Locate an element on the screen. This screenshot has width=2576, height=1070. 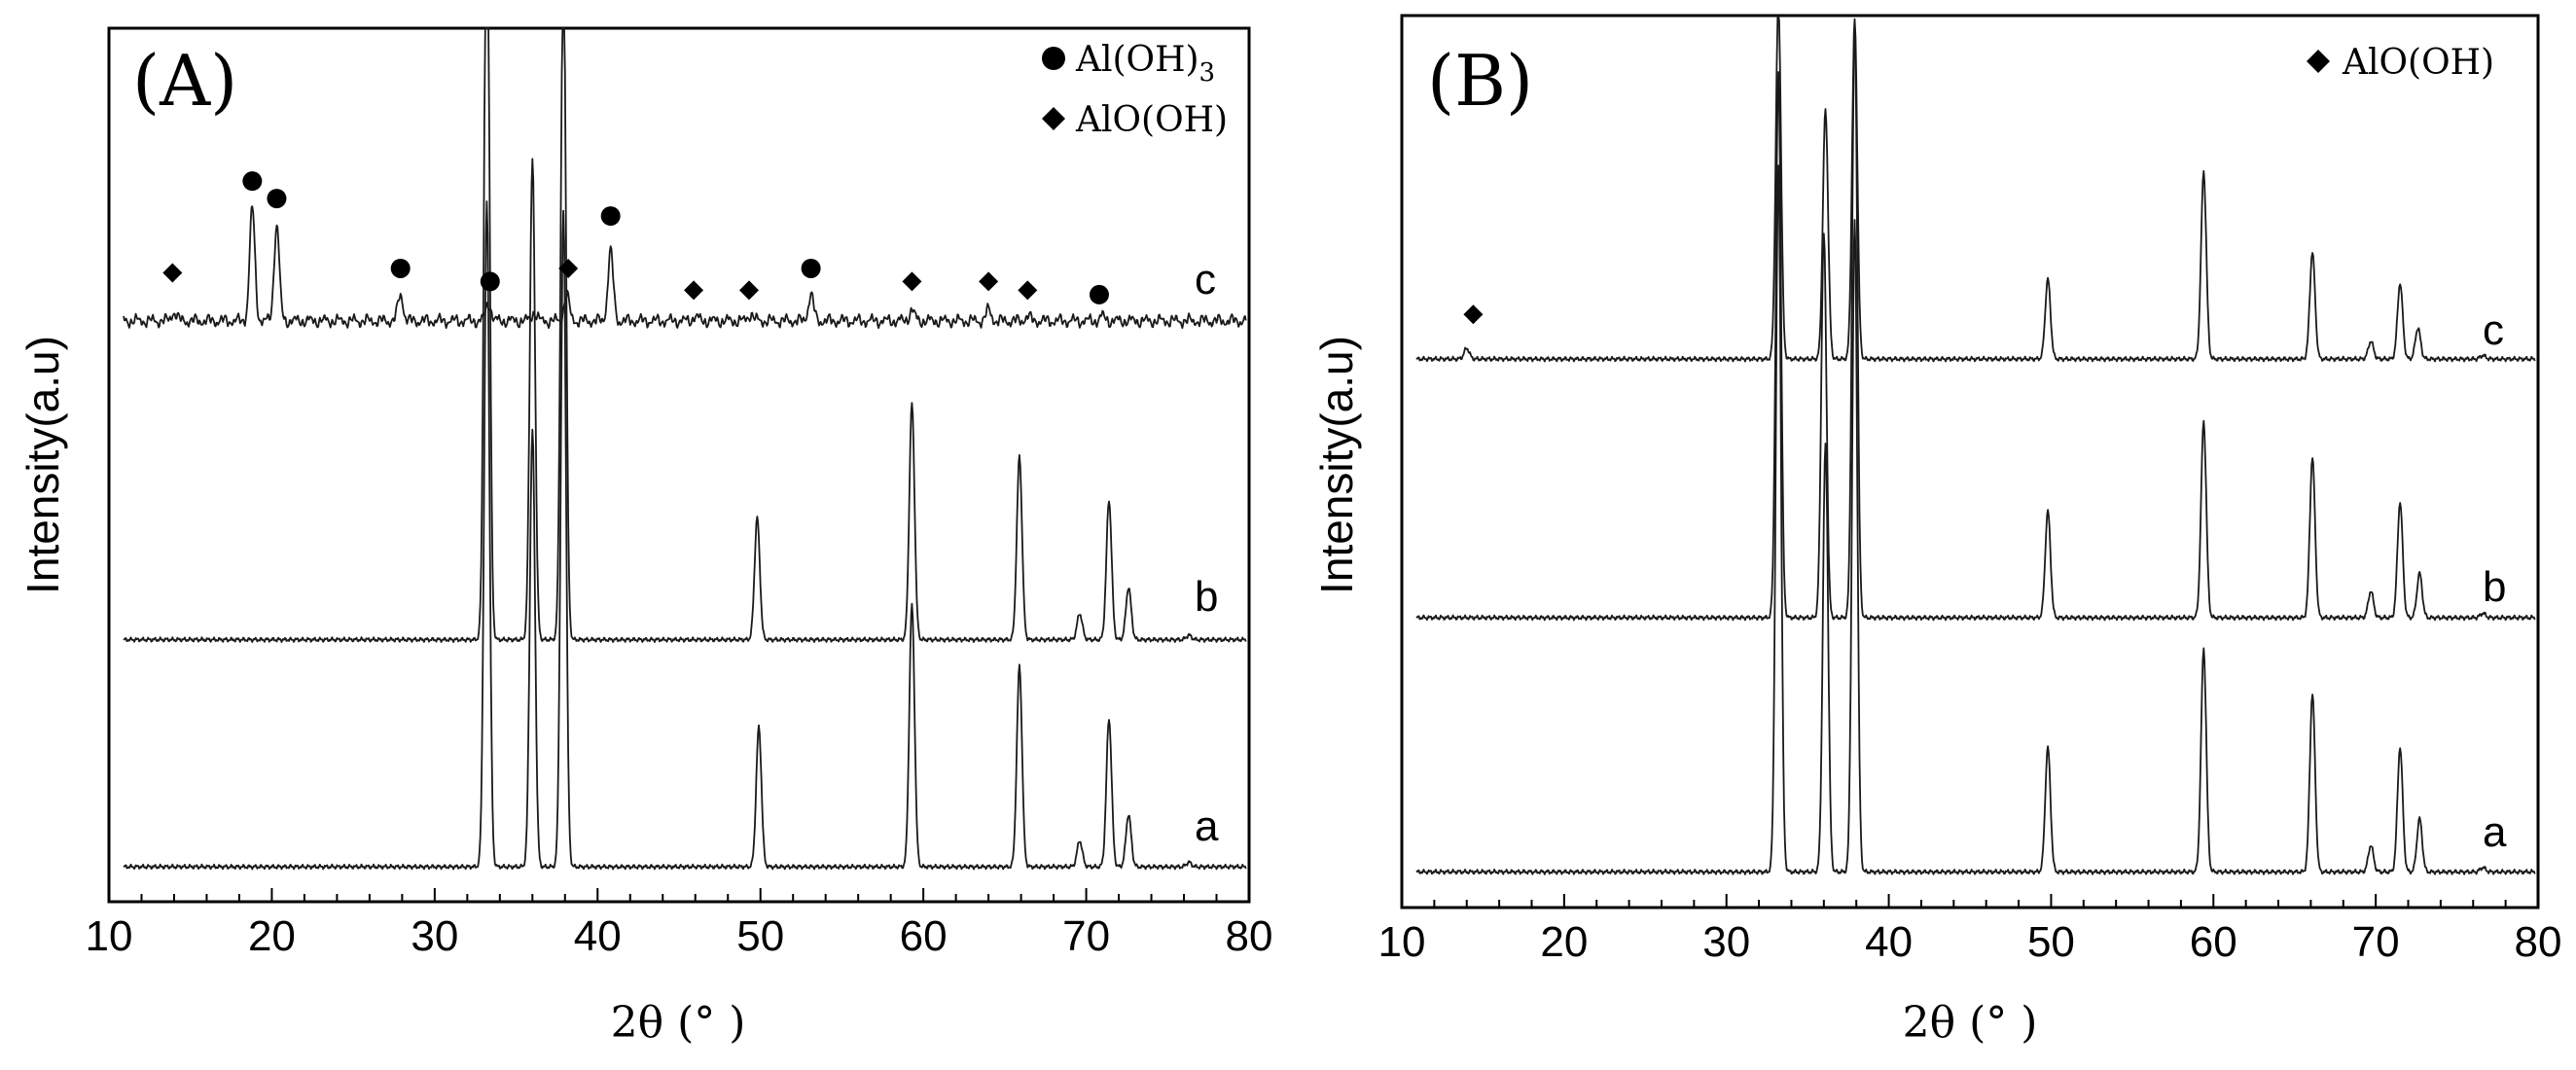
panel-b-letter: (B) is located at coordinates (1480, 81).